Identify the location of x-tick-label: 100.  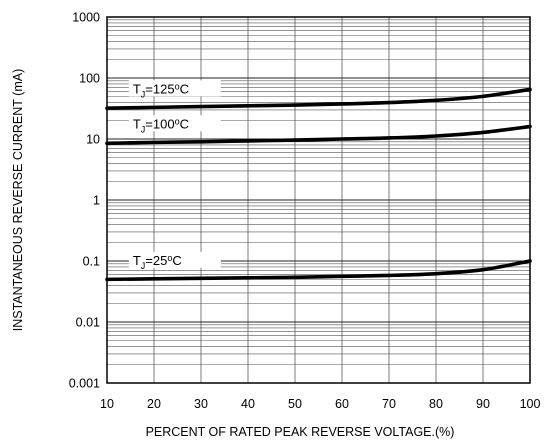
(530, 404).